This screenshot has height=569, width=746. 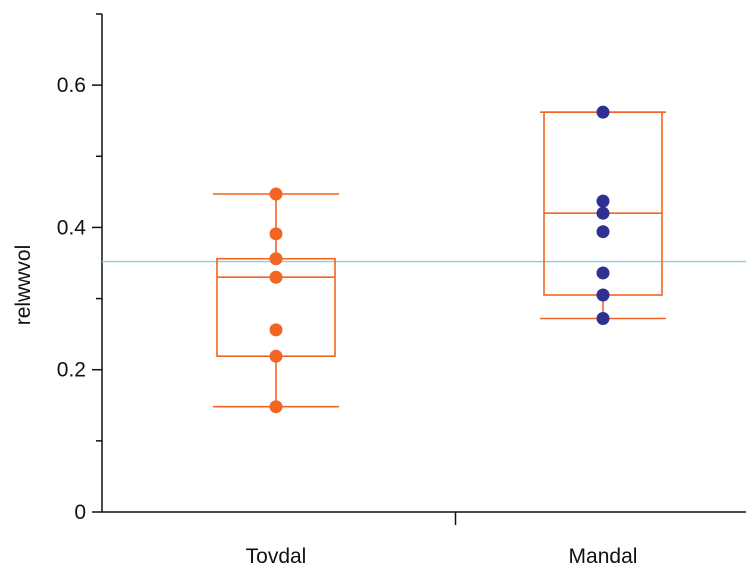 What do you see at coordinates (71, 85) in the screenshot?
I see `y-tick-label: 0.6` at bounding box center [71, 85].